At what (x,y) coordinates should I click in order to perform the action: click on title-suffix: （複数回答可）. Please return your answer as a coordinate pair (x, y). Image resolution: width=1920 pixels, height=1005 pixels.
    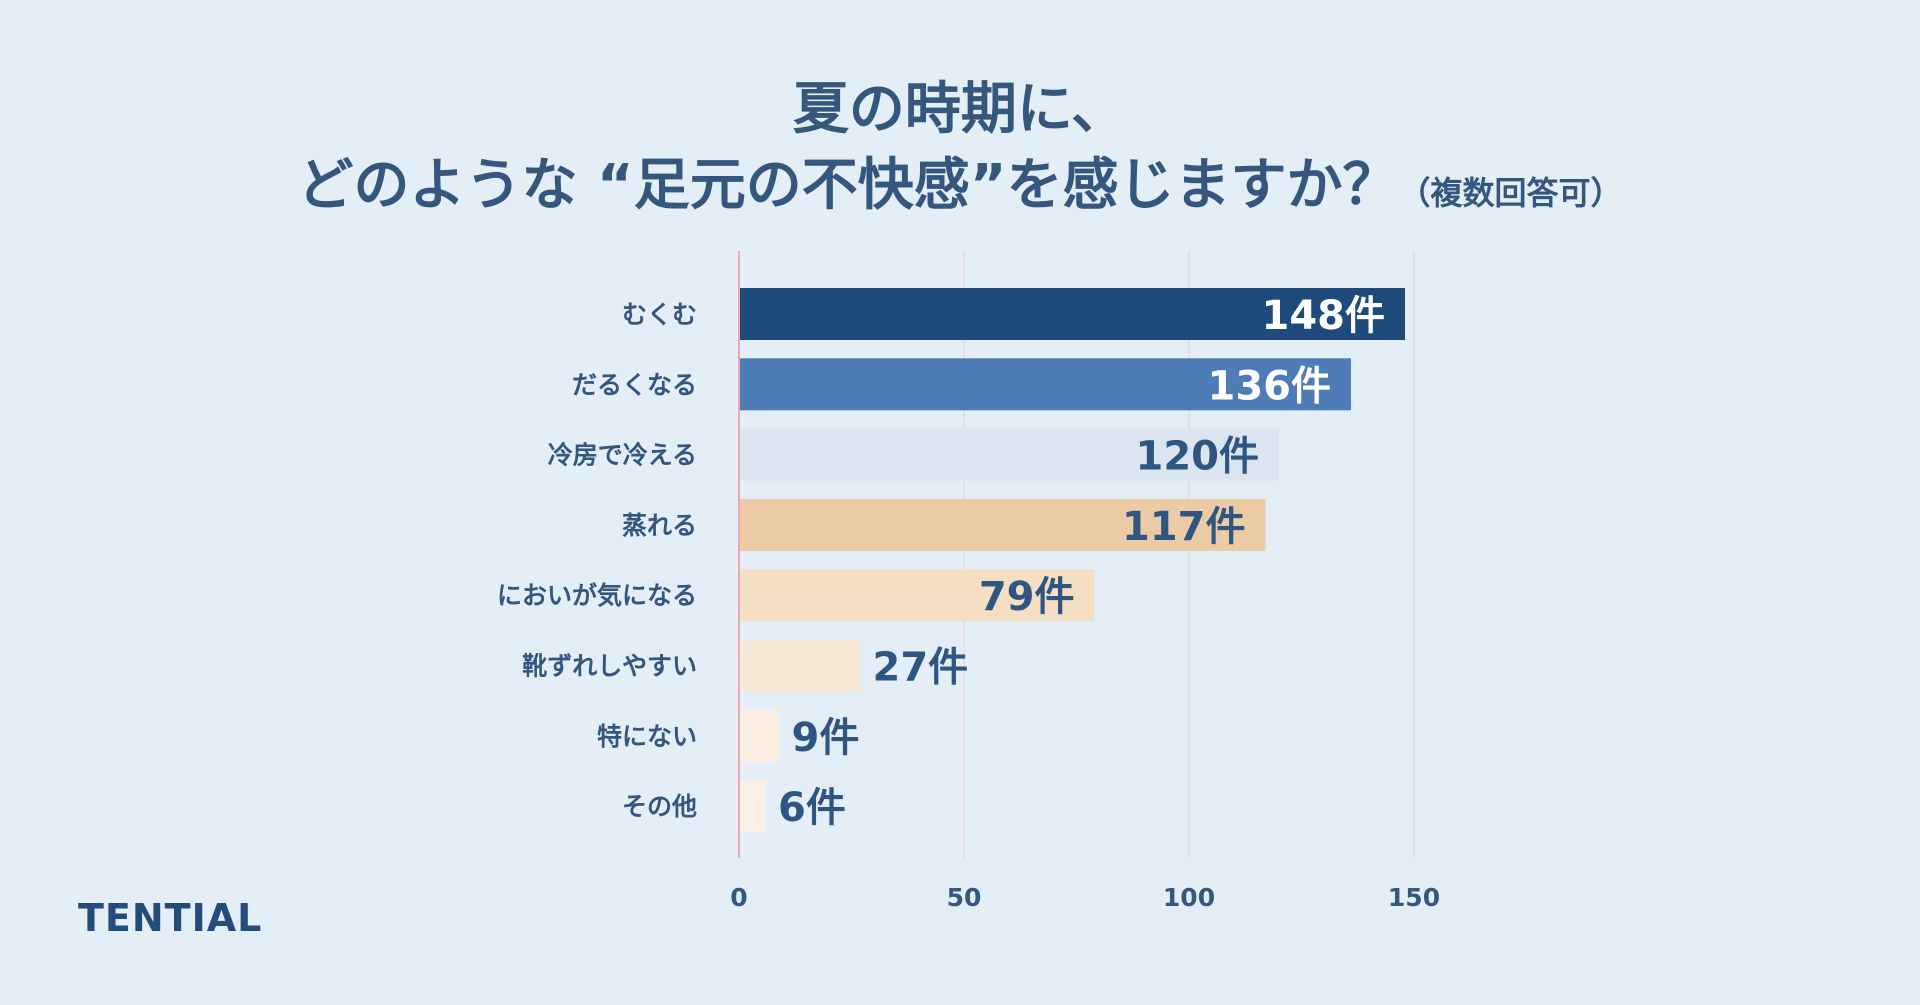
    Looking at the image, I should click on (1510, 193).